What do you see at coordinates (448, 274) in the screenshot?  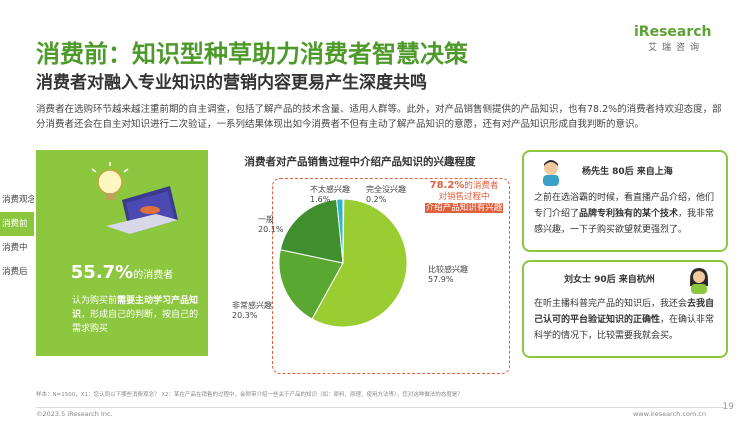 I see `label-somewhat-interested: 比较感兴趣 57.9%` at bounding box center [448, 274].